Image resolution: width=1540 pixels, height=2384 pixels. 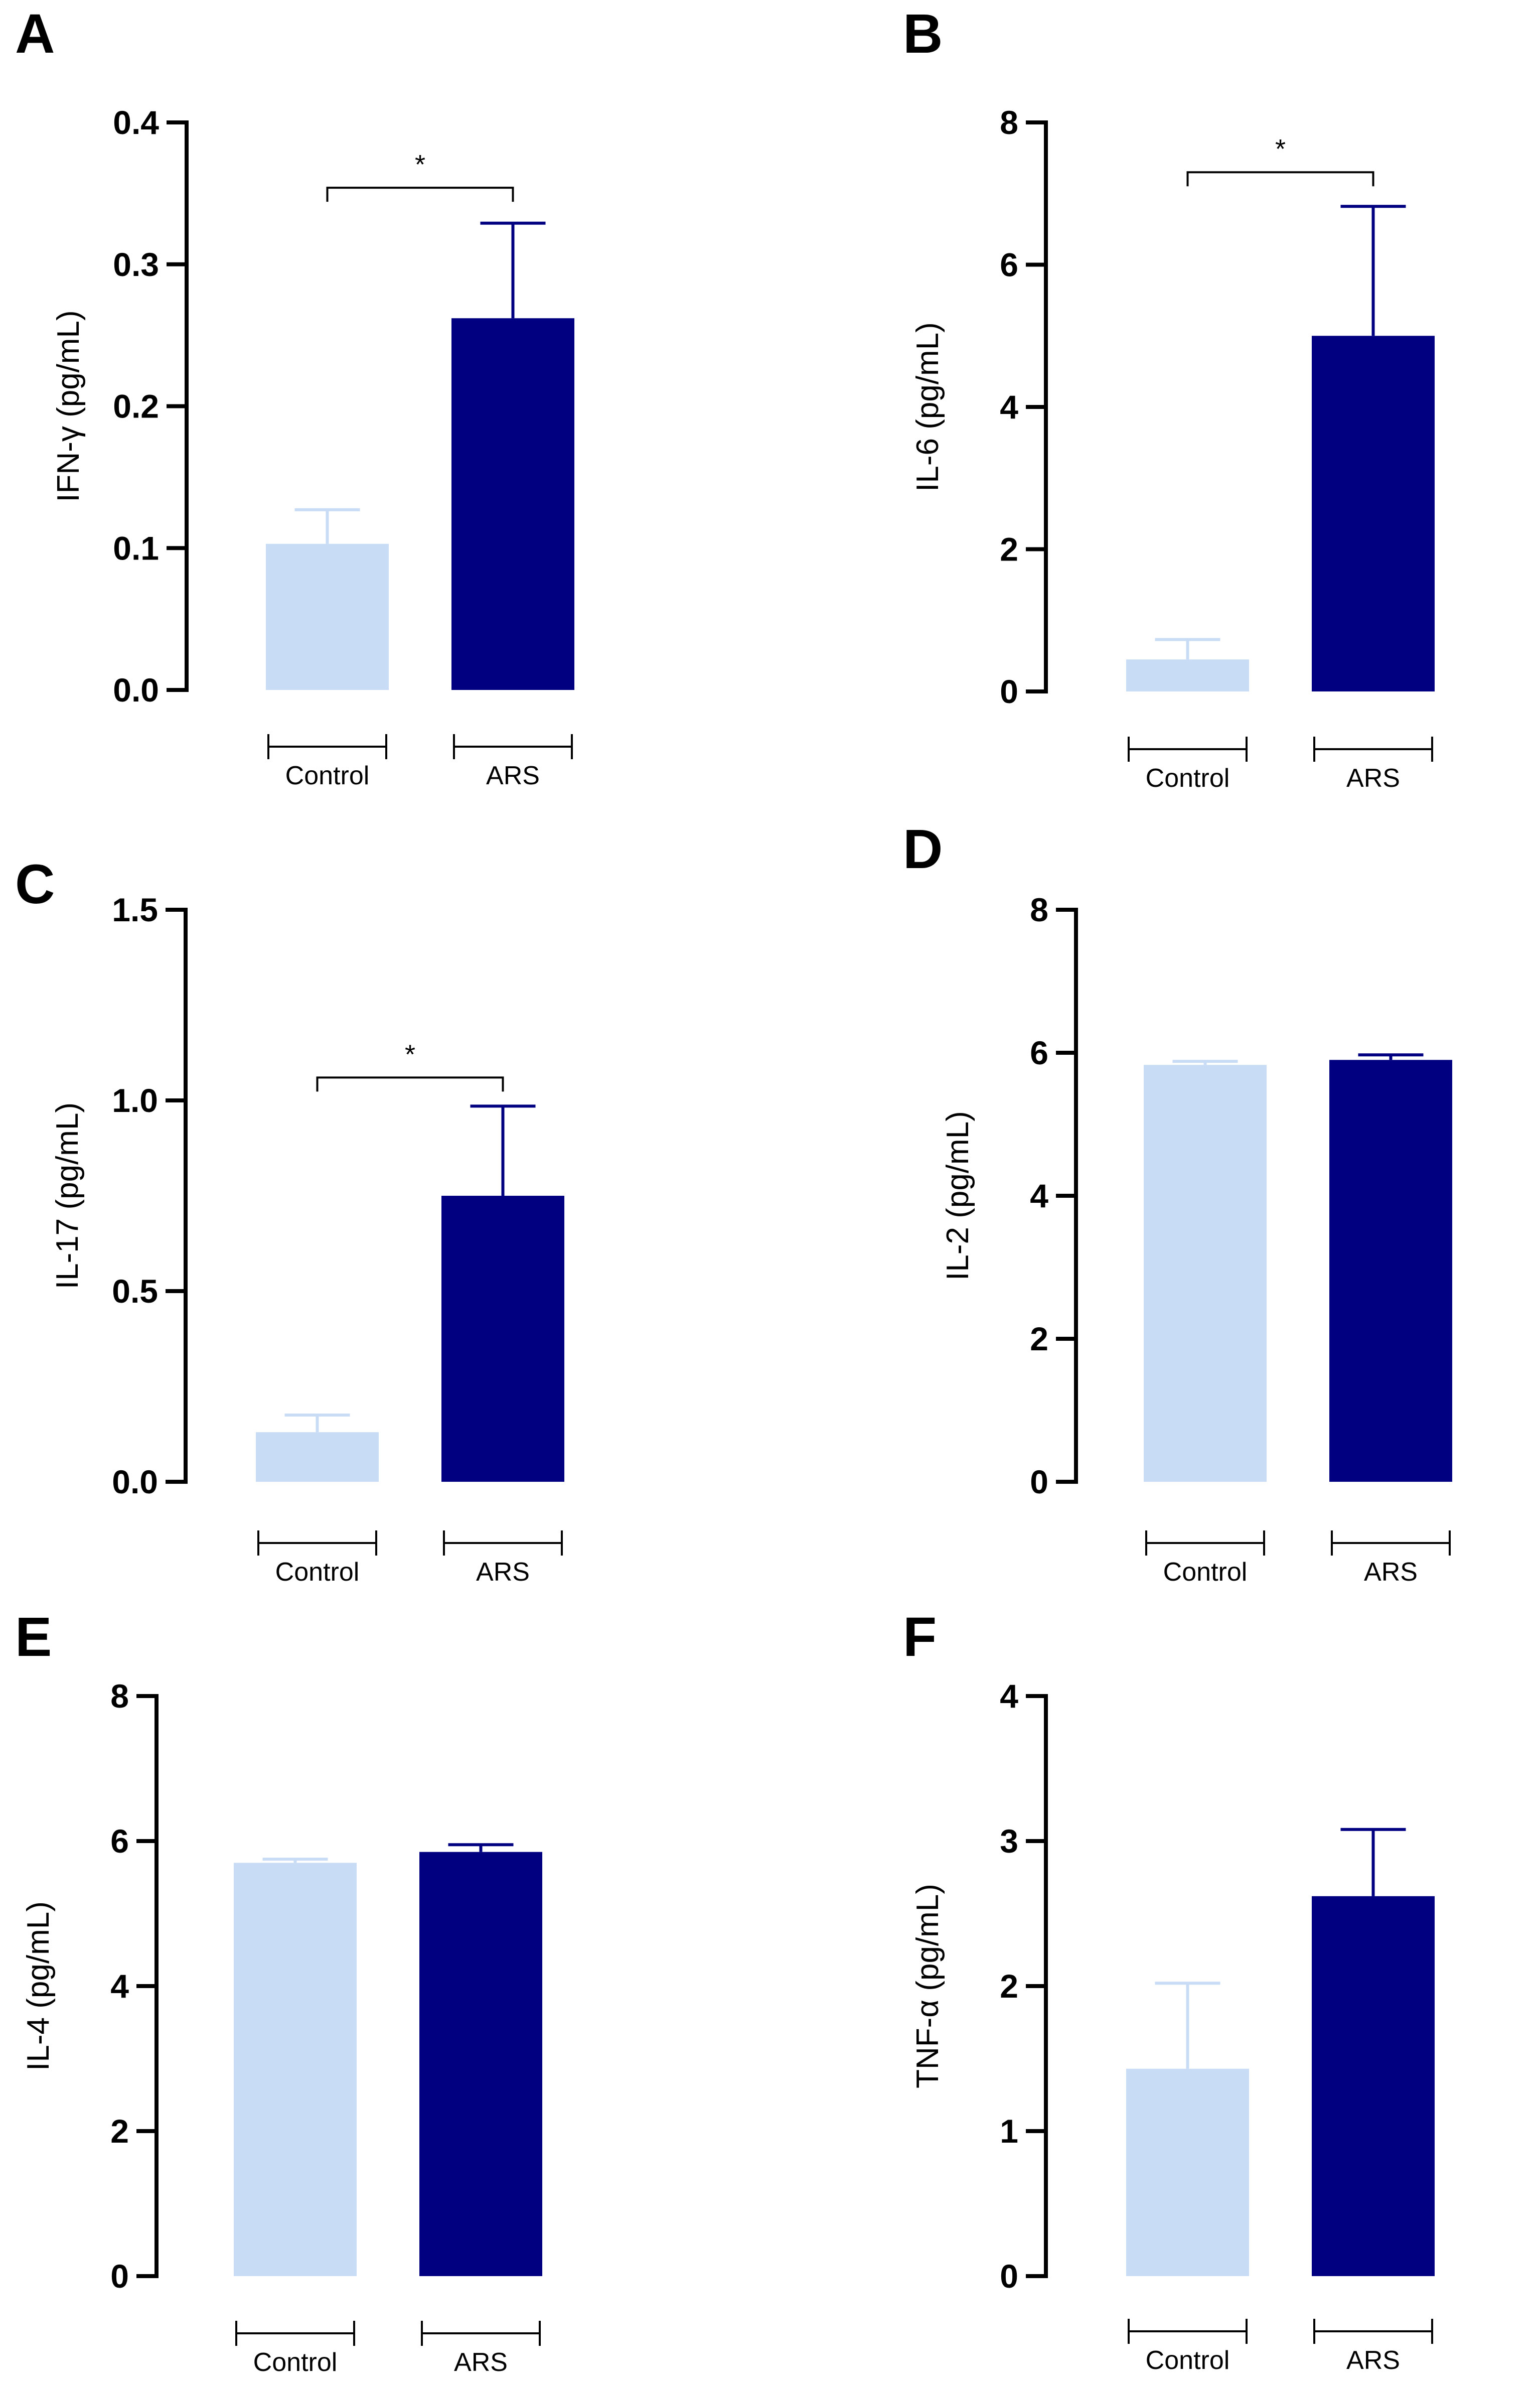 What do you see at coordinates (923, 34) in the screenshot?
I see `panel-letter: B` at bounding box center [923, 34].